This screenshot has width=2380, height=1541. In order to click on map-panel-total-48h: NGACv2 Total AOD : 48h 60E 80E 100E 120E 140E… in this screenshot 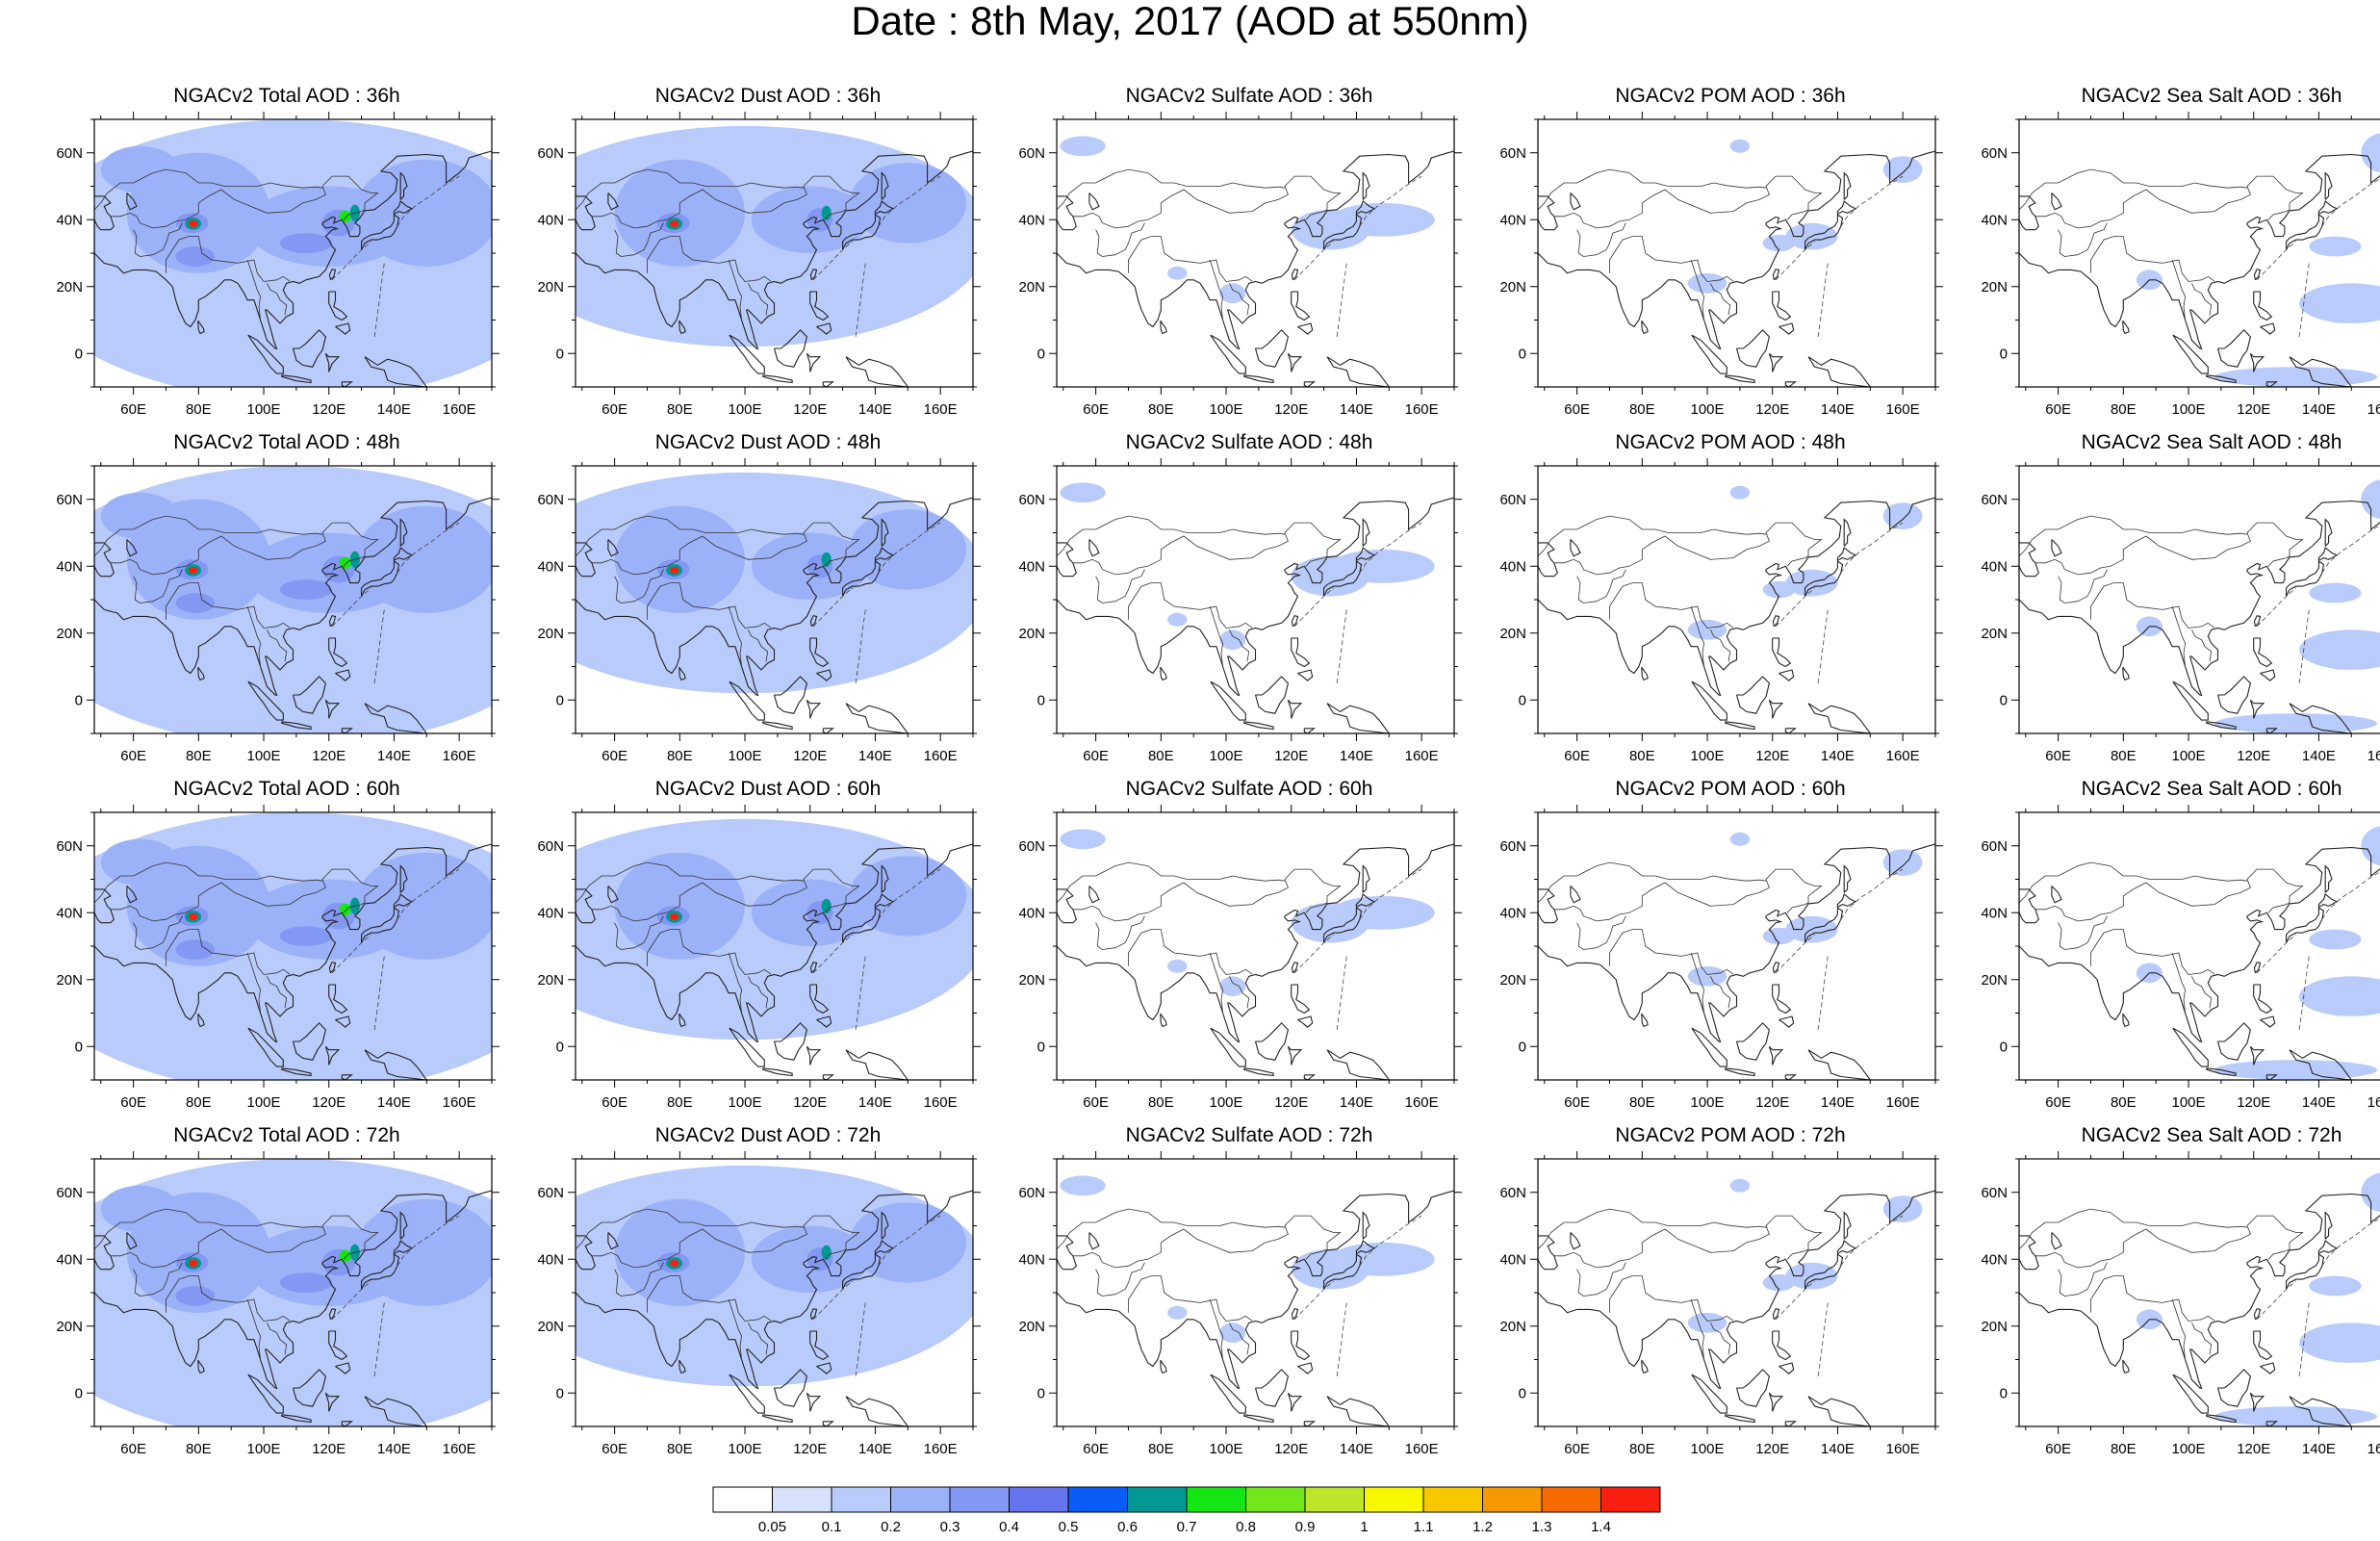, I will do `click(286, 604)`.